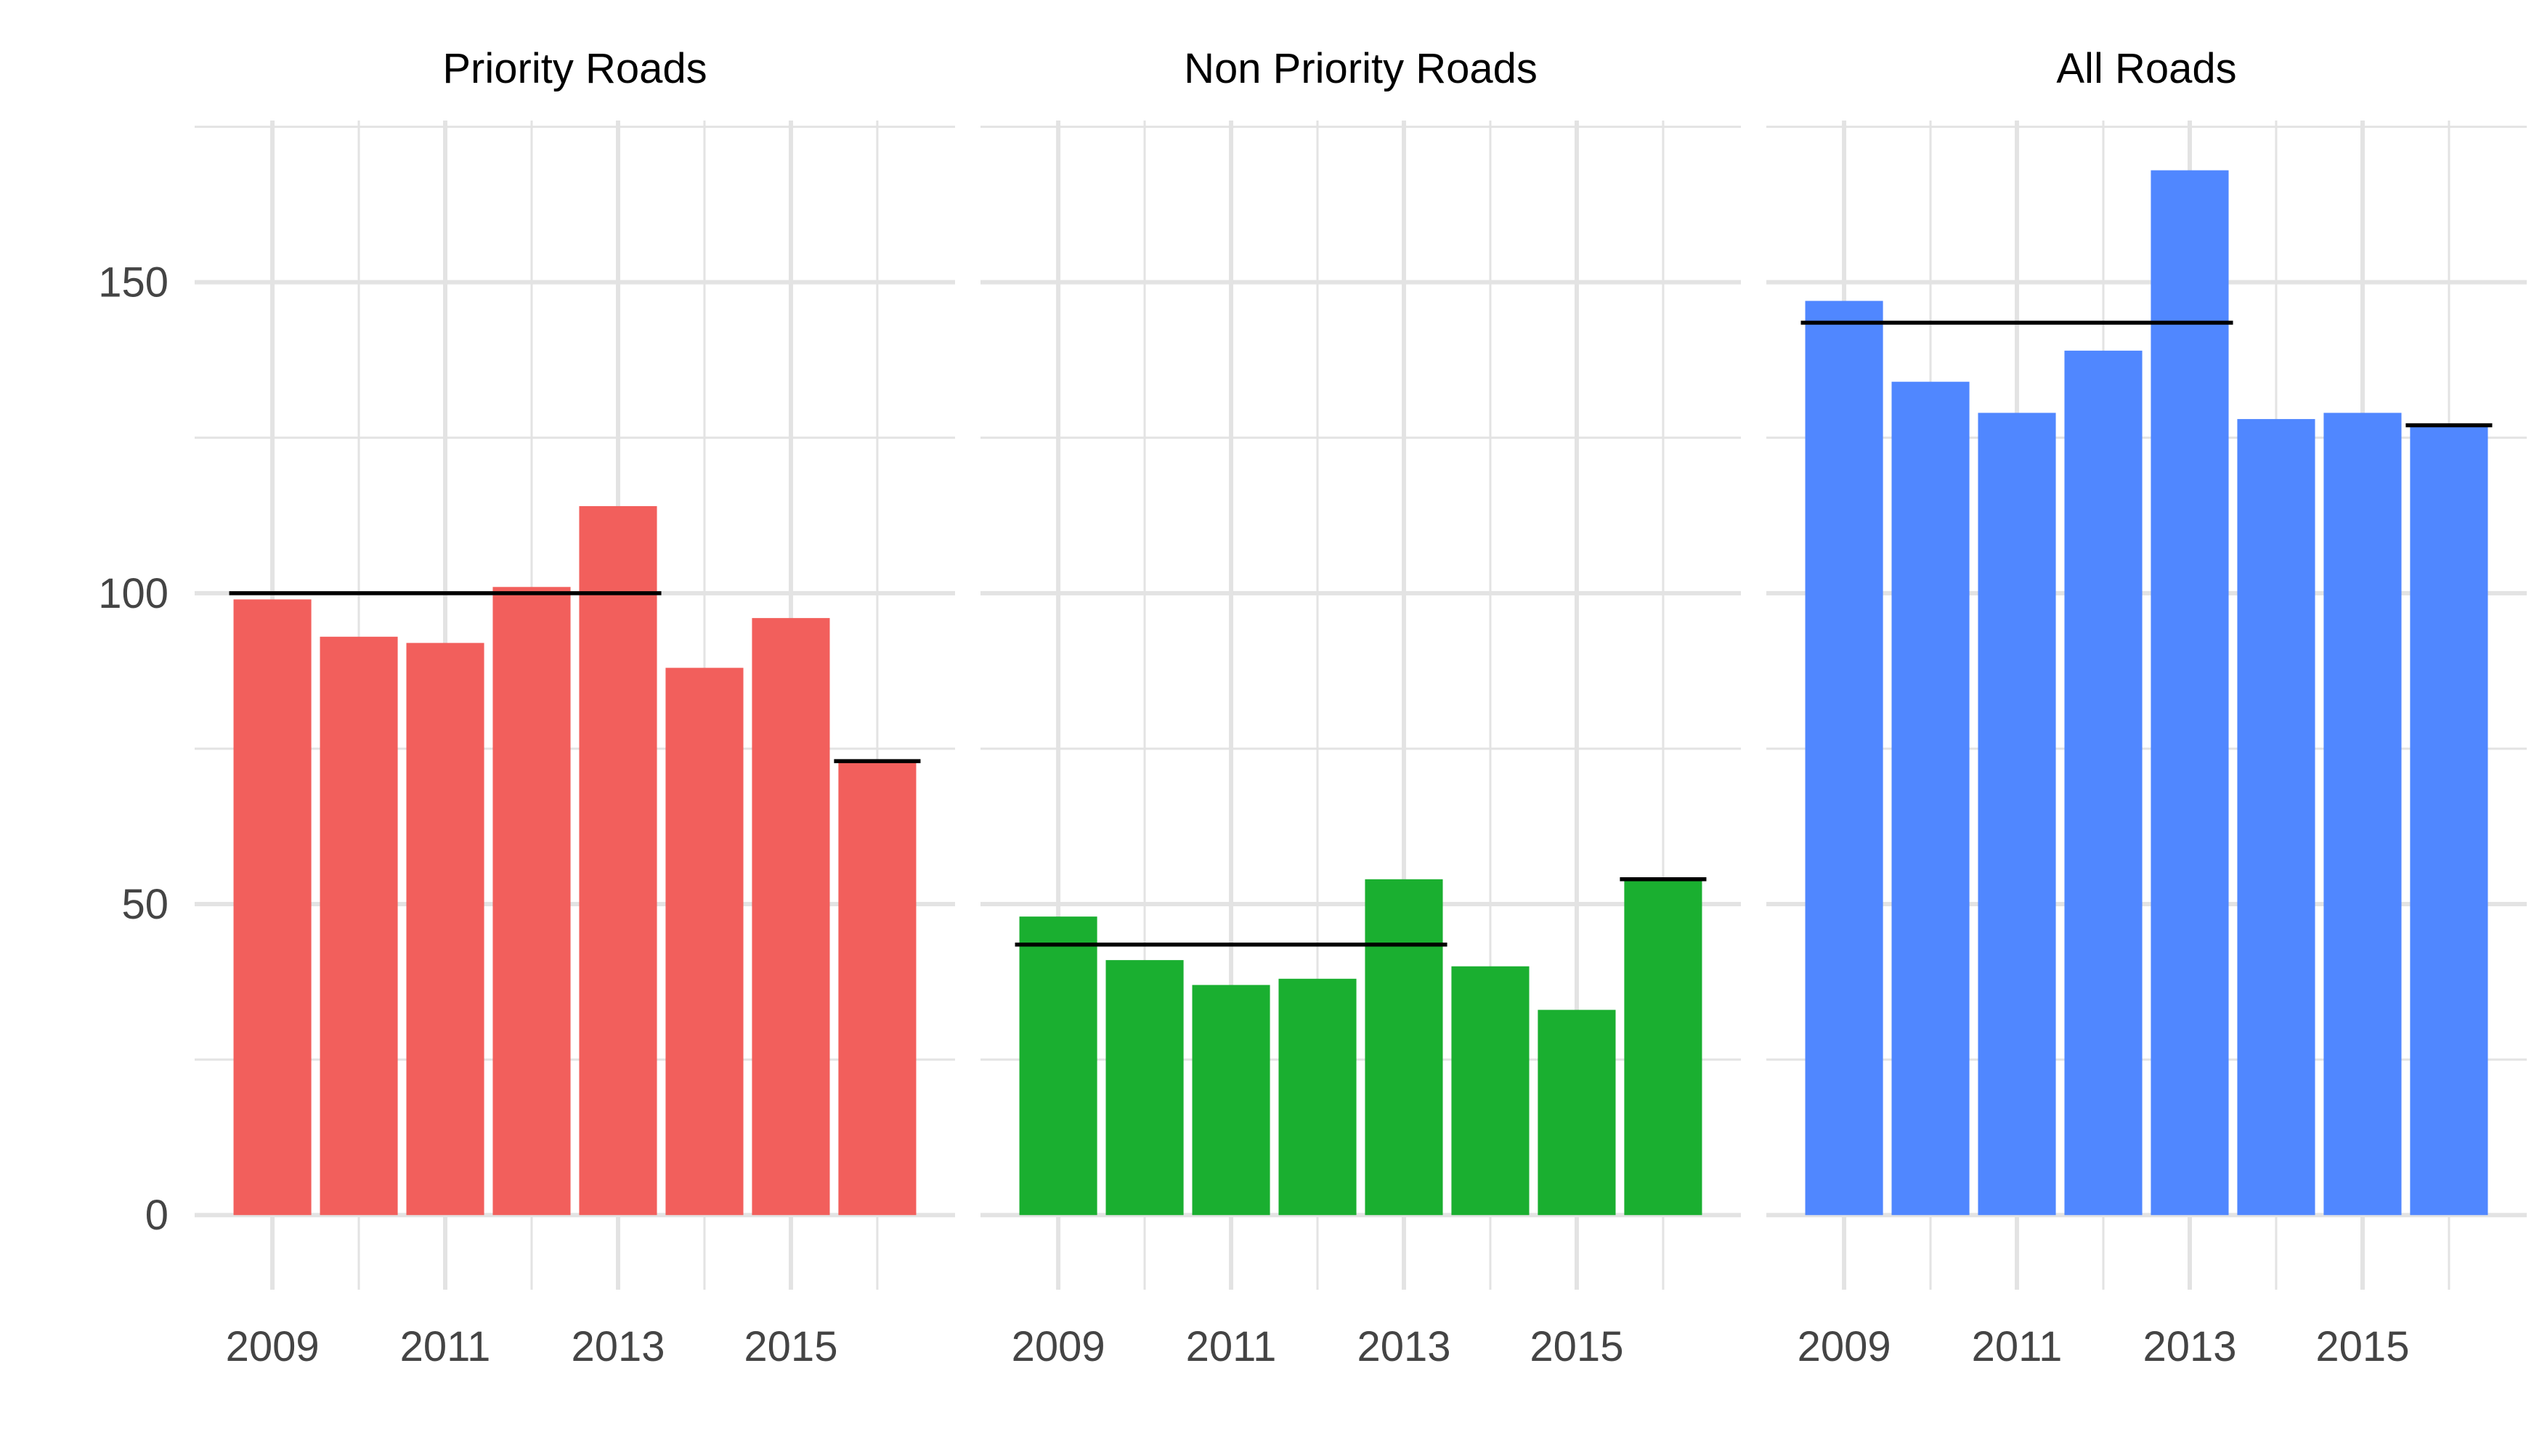 The width and height of the screenshot is (2542, 1456). I want to click on y-tick-label: 100, so click(133, 593).